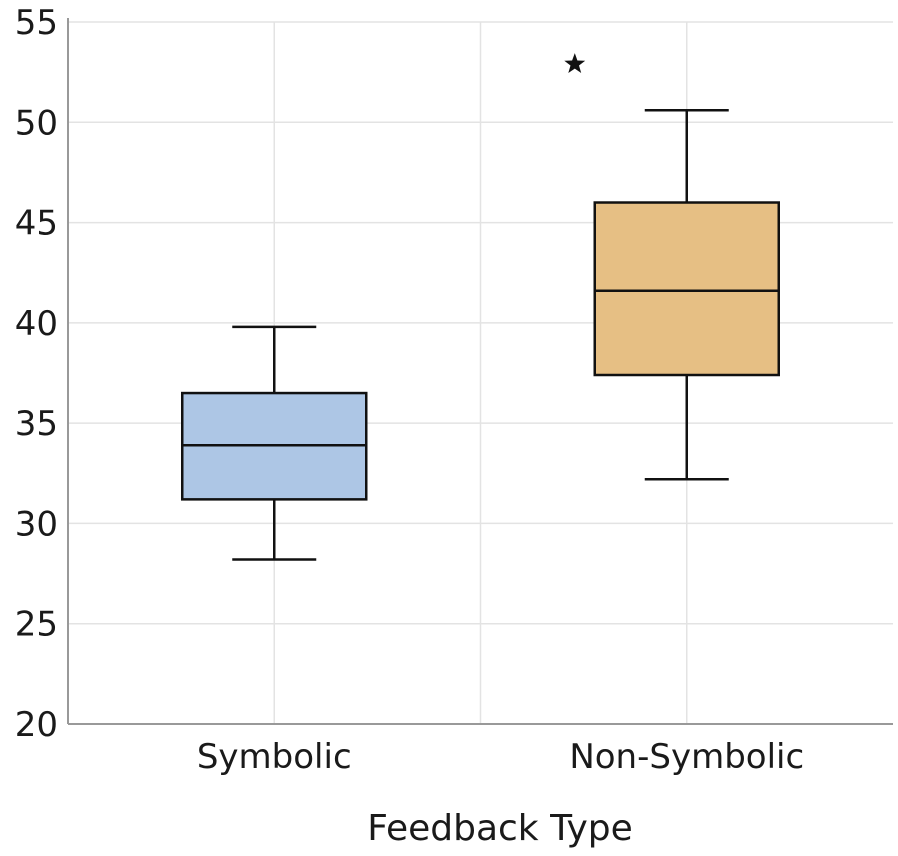 The width and height of the screenshot is (898, 856). I want to click on y-tick-labels: 20 25 30 35 40 45 50 55, so click(36, 374).